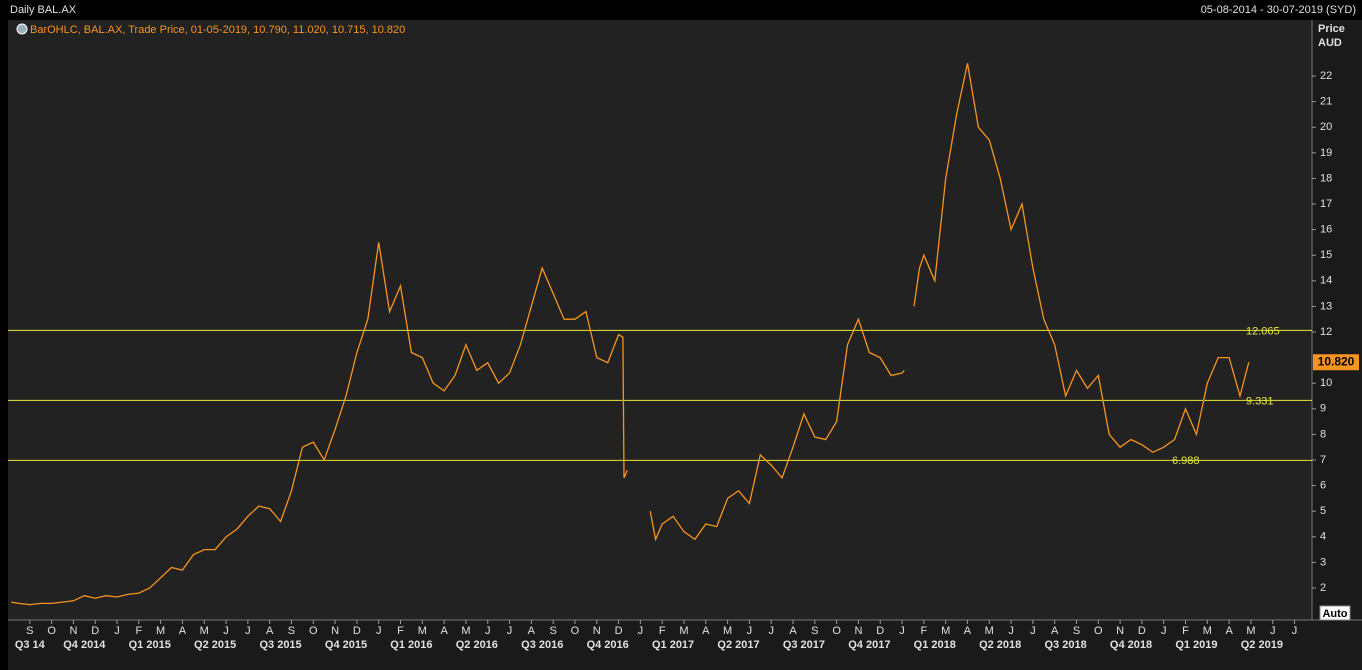 This screenshot has width=1362, height=670. Describe the element at coordinates (1326, 178) in the screenshot. I see `y-tick-label: 18` at that location.